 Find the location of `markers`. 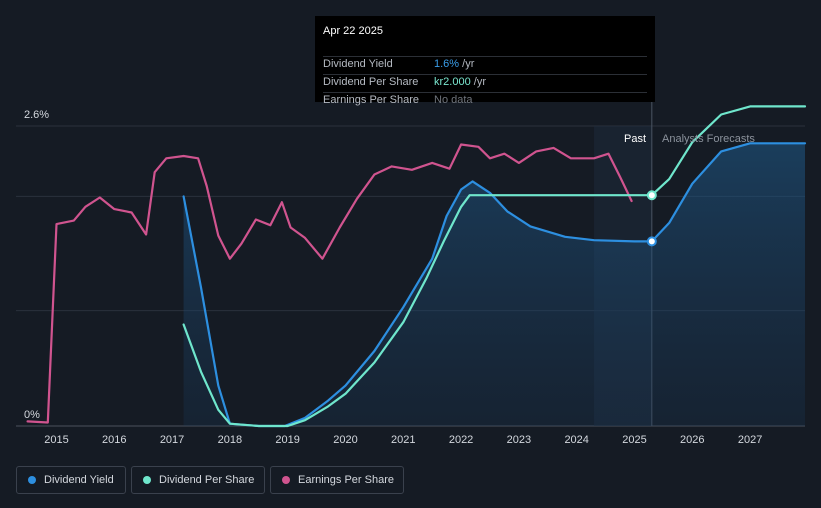

markers is located at coordinates (651, 218).